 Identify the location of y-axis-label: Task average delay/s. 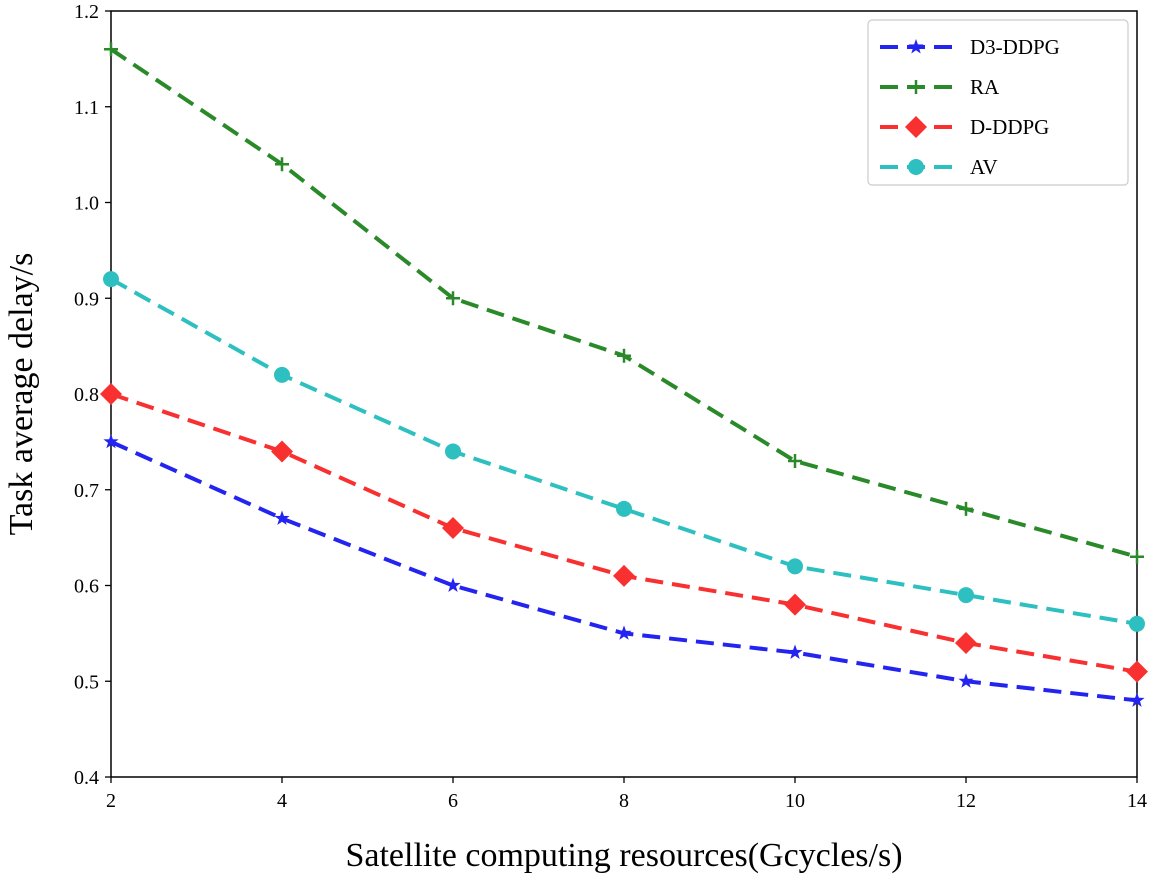
(21, 394).